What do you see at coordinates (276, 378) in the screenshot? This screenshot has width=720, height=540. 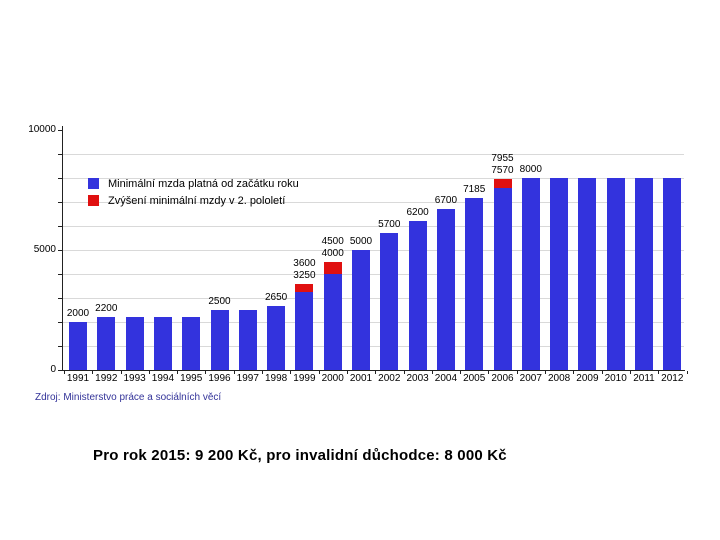 I see `x-axis-label-1998: 1998` at bounding box center [276, 378].